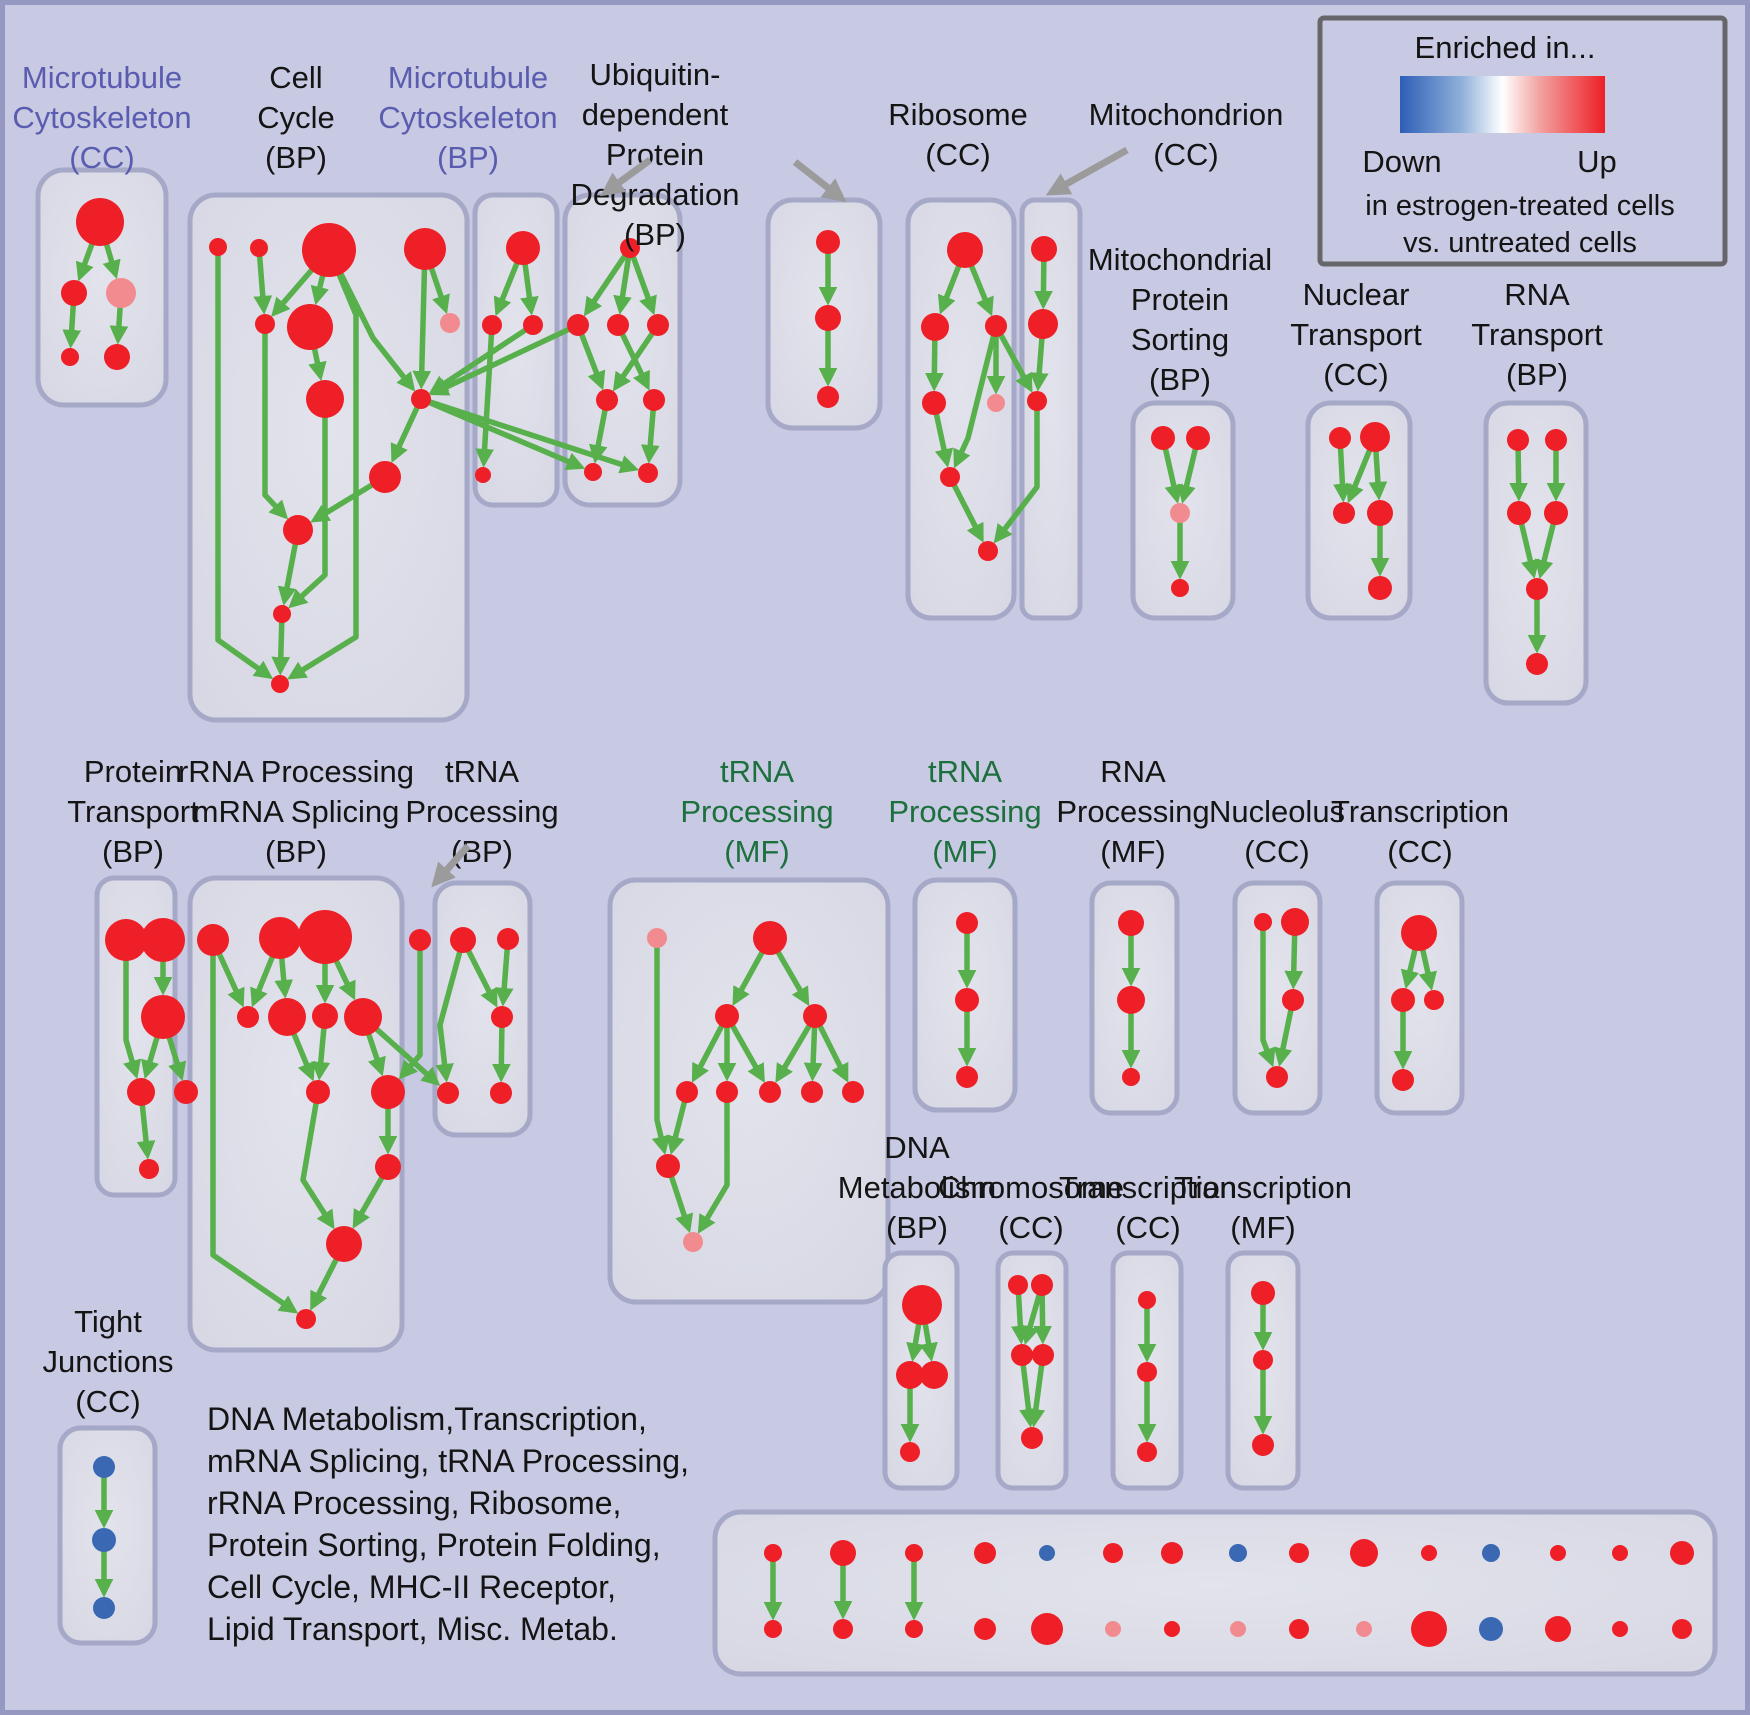  What do you see at coordinates (757, 771) in the screenshot?
I see `cluster-label-trna-processing-mf-1: tRNA` at bounding box center [757, 771].